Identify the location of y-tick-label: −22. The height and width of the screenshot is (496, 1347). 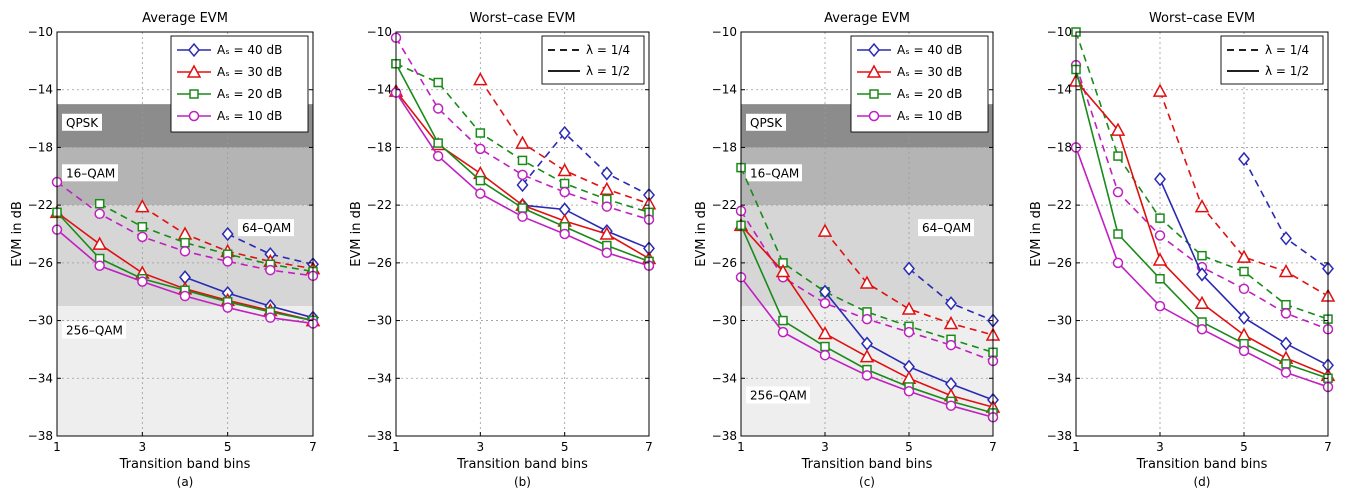
(1059, 205).